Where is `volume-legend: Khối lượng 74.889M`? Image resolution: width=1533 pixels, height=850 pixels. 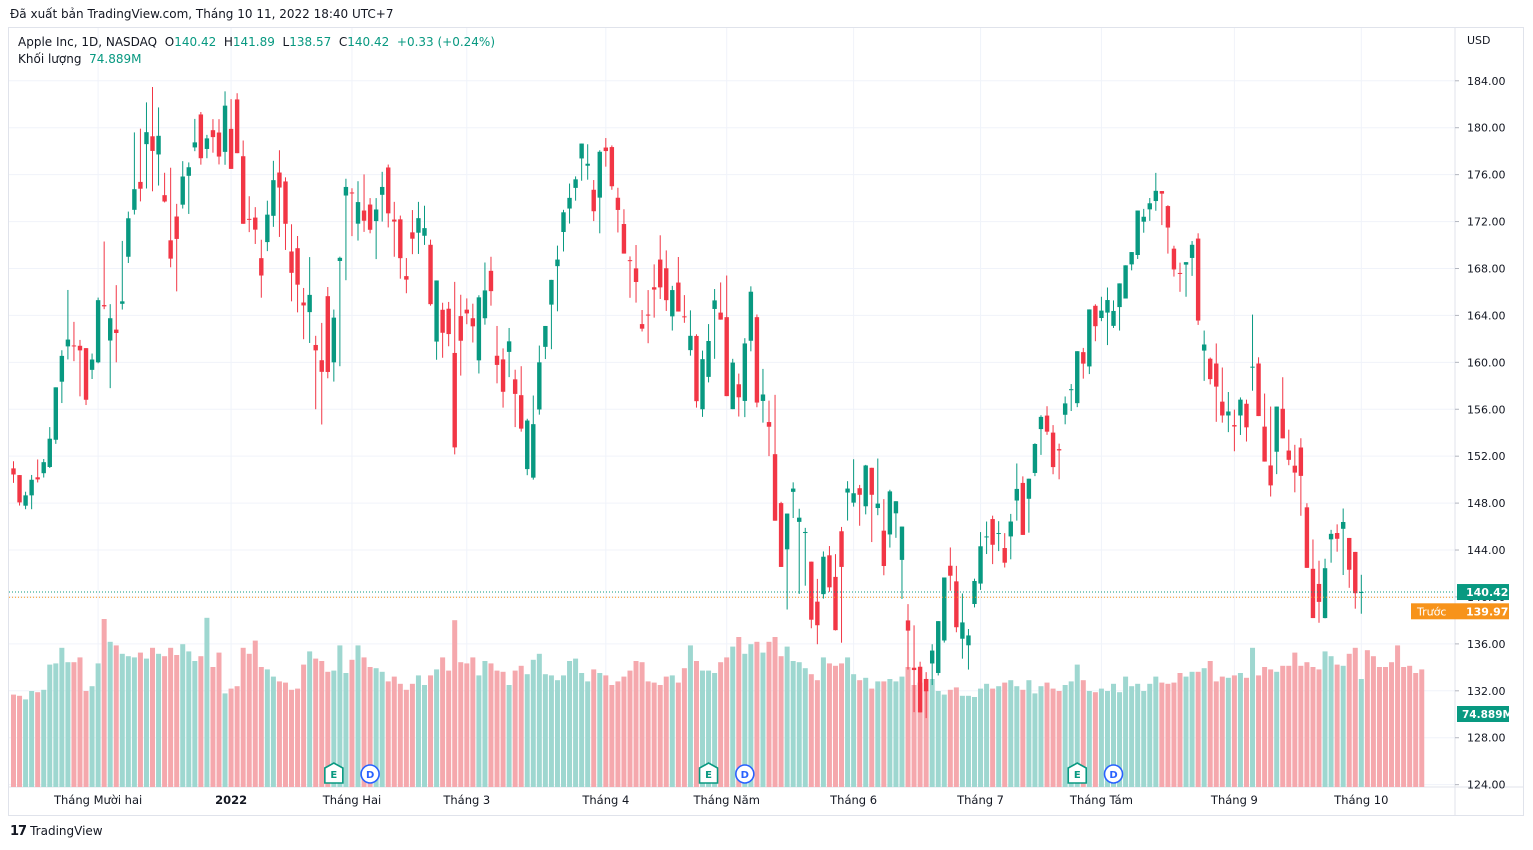
volume-legend: Khối lượng 74.889M is located at coordinates (79, 59).